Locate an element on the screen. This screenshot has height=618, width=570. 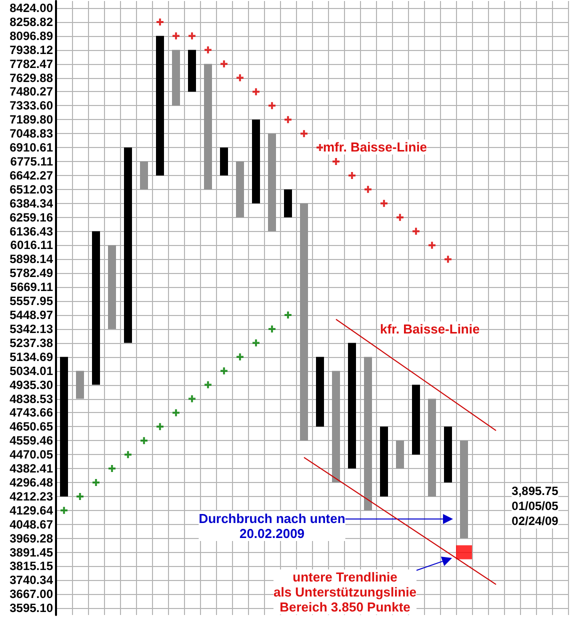
y-tick-label: 5557.95 is located at coordinates (32, 301).